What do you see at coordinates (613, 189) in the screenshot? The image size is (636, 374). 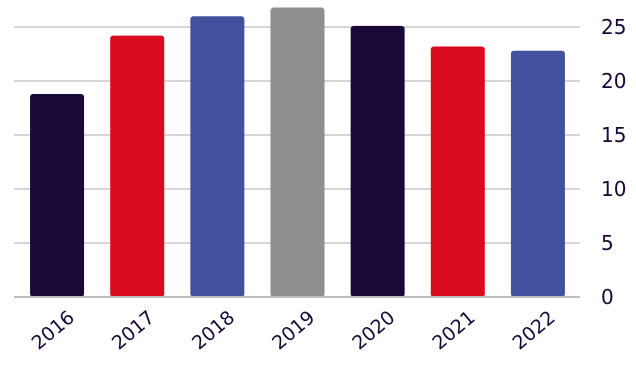 I see `y-tick-label: 10` at bounding box center [613, 189].